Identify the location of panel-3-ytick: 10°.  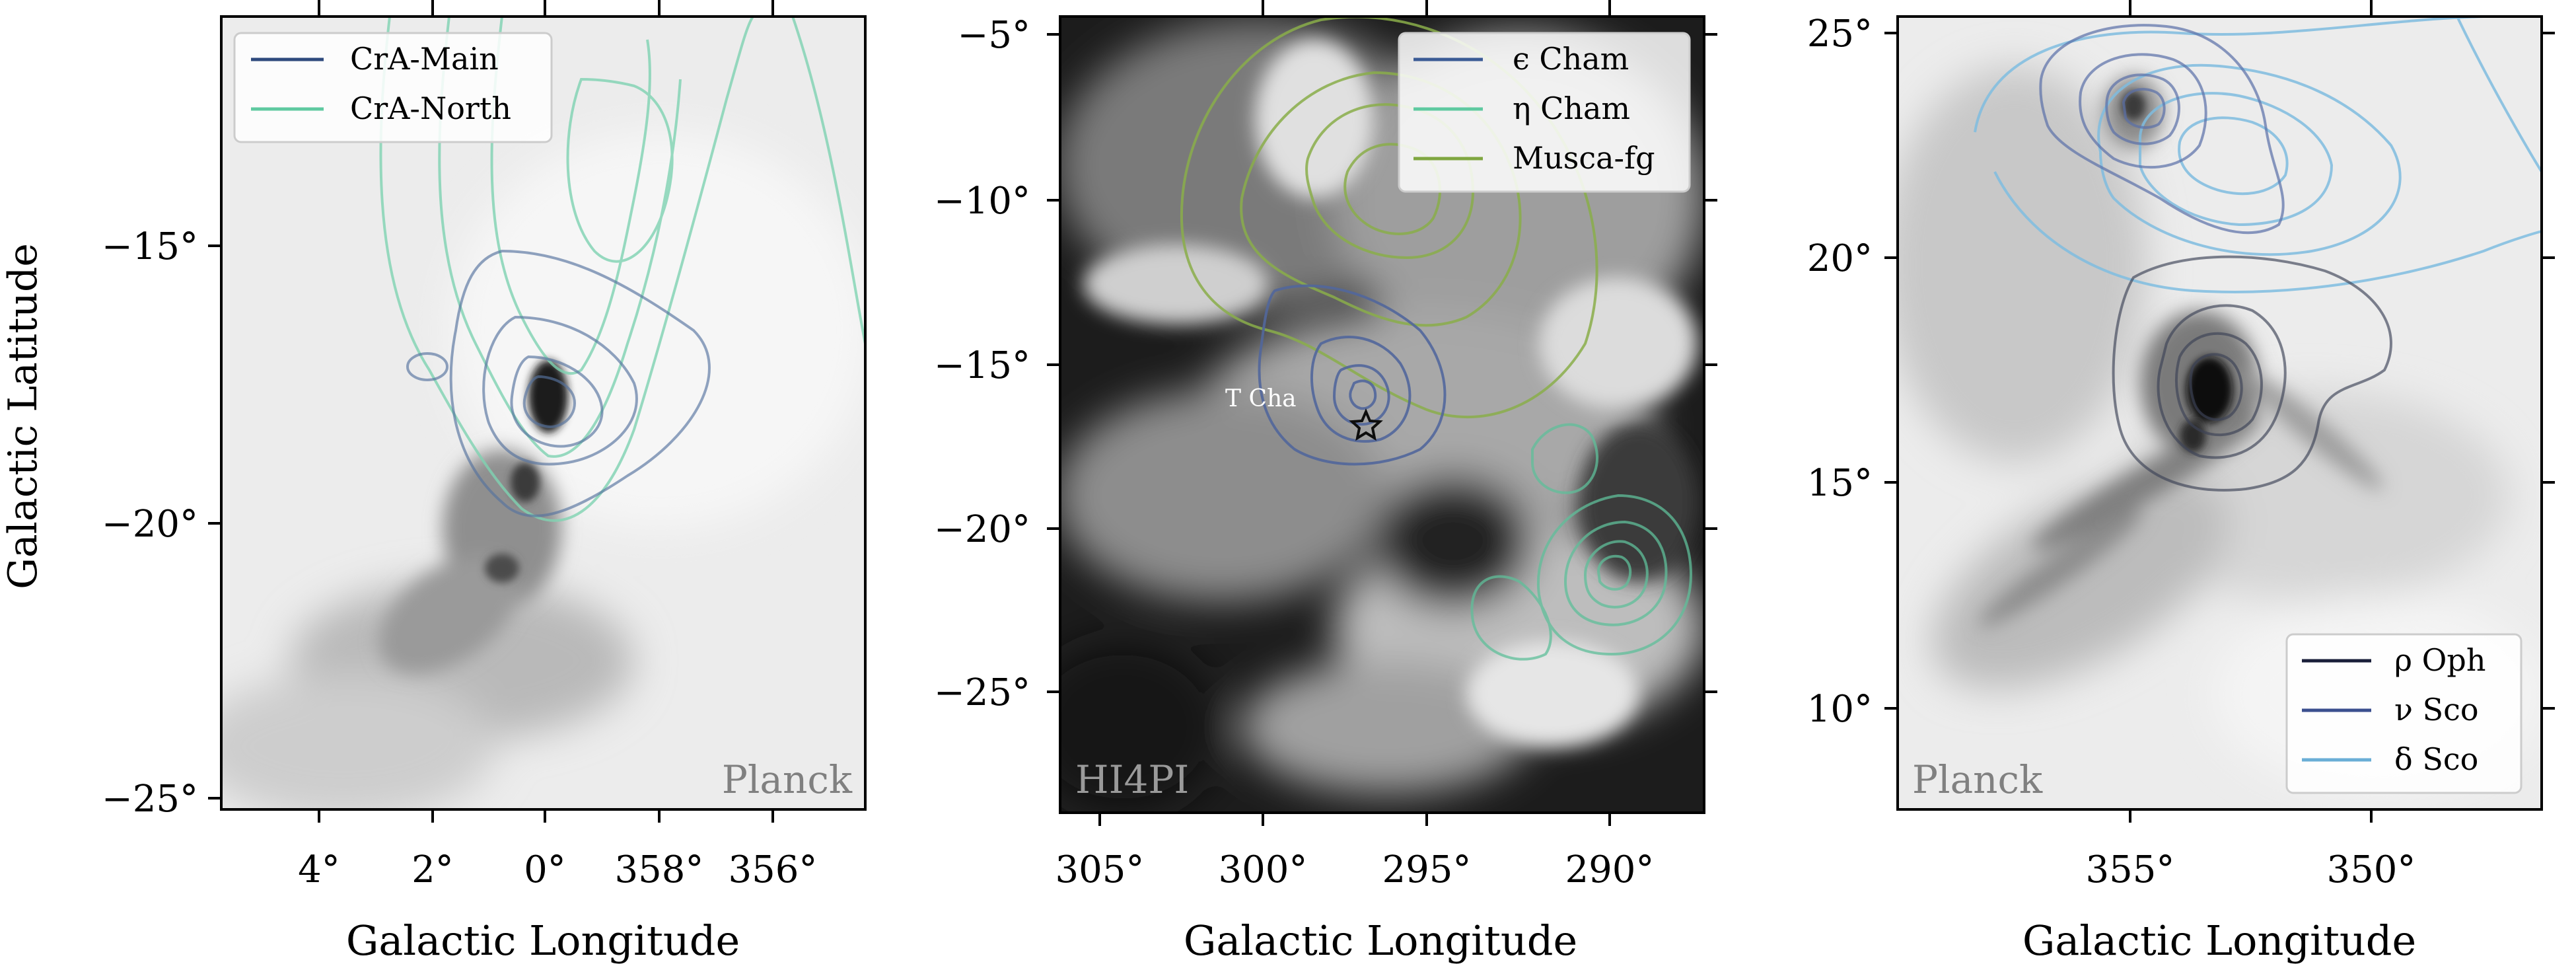
(1840, 709).